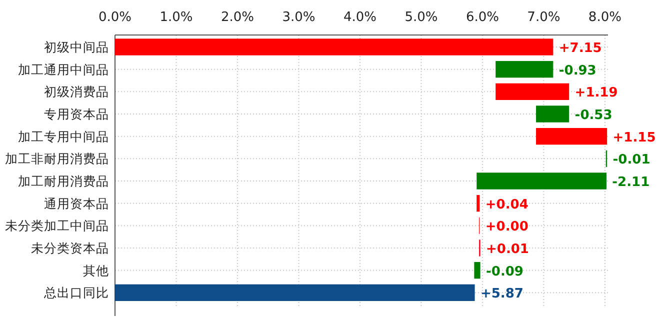 The image size is (660, 323). Describe the element at coordinates (63, 69) in the screenshot. I see `y-tick-label: 加工通用中间品` at that location.